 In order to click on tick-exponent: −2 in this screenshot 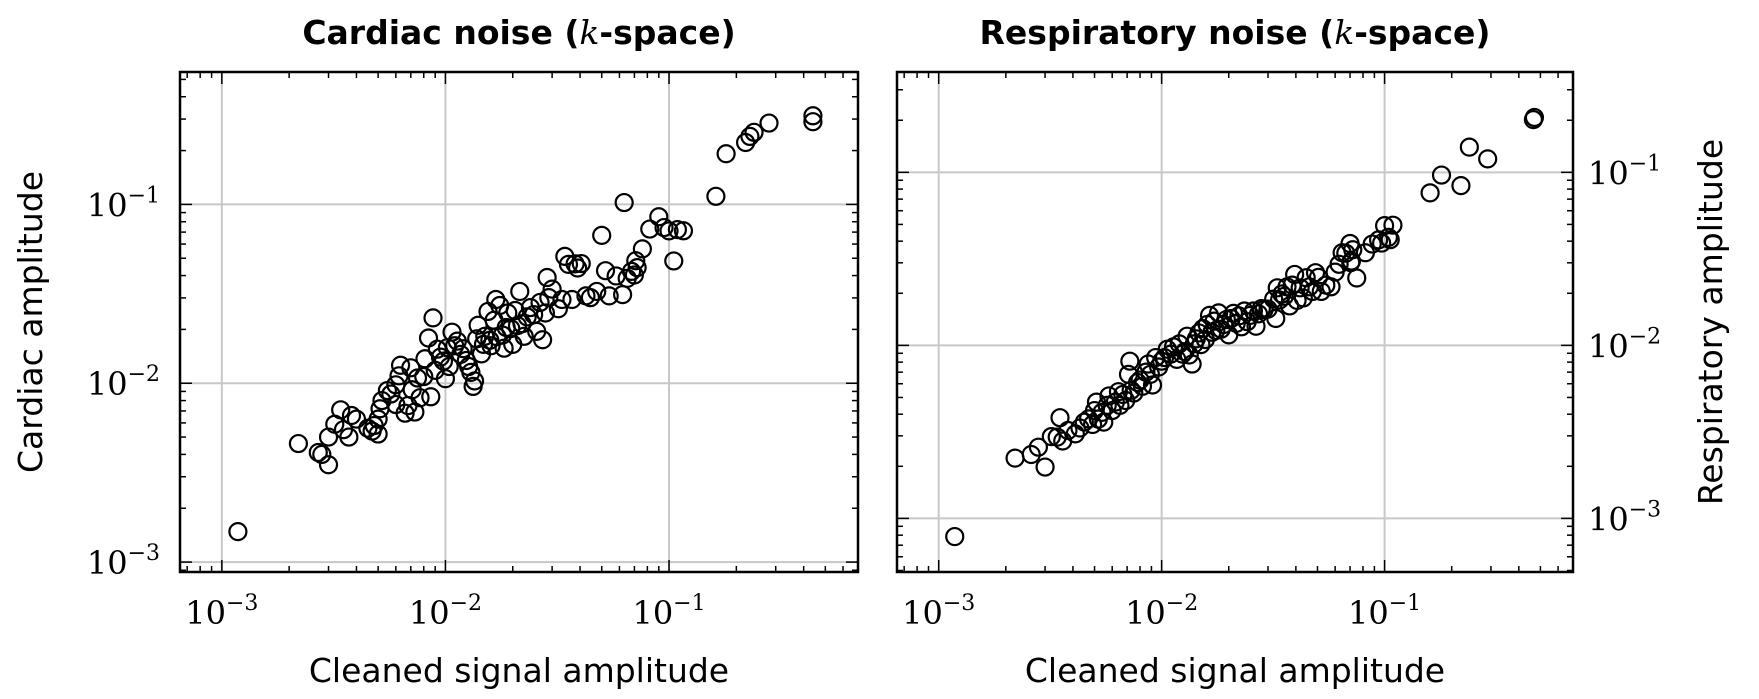, I will do `click(1645, 336)`.